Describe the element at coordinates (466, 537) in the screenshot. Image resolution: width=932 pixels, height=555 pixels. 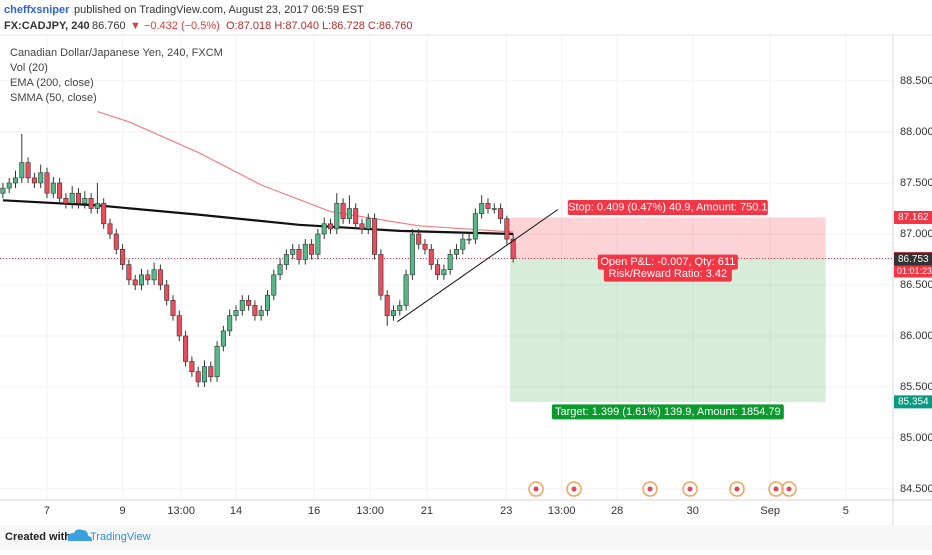
I see `footer-bar` at that location.